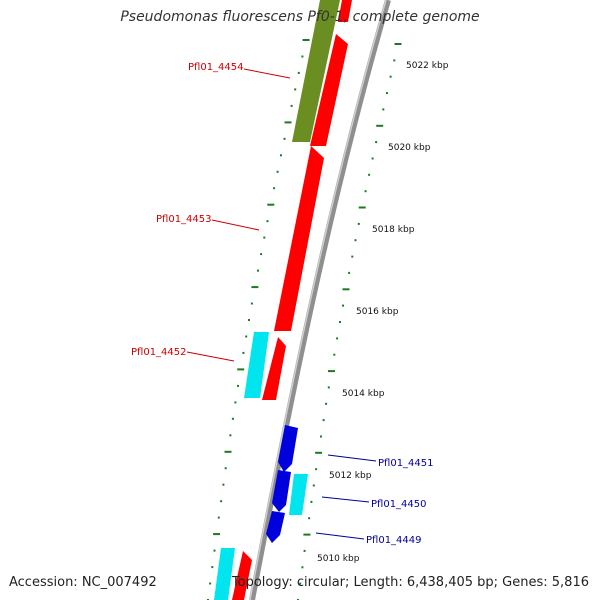  I want to click on gene-label-4454: Pfl01_4454, so click(216, 67).